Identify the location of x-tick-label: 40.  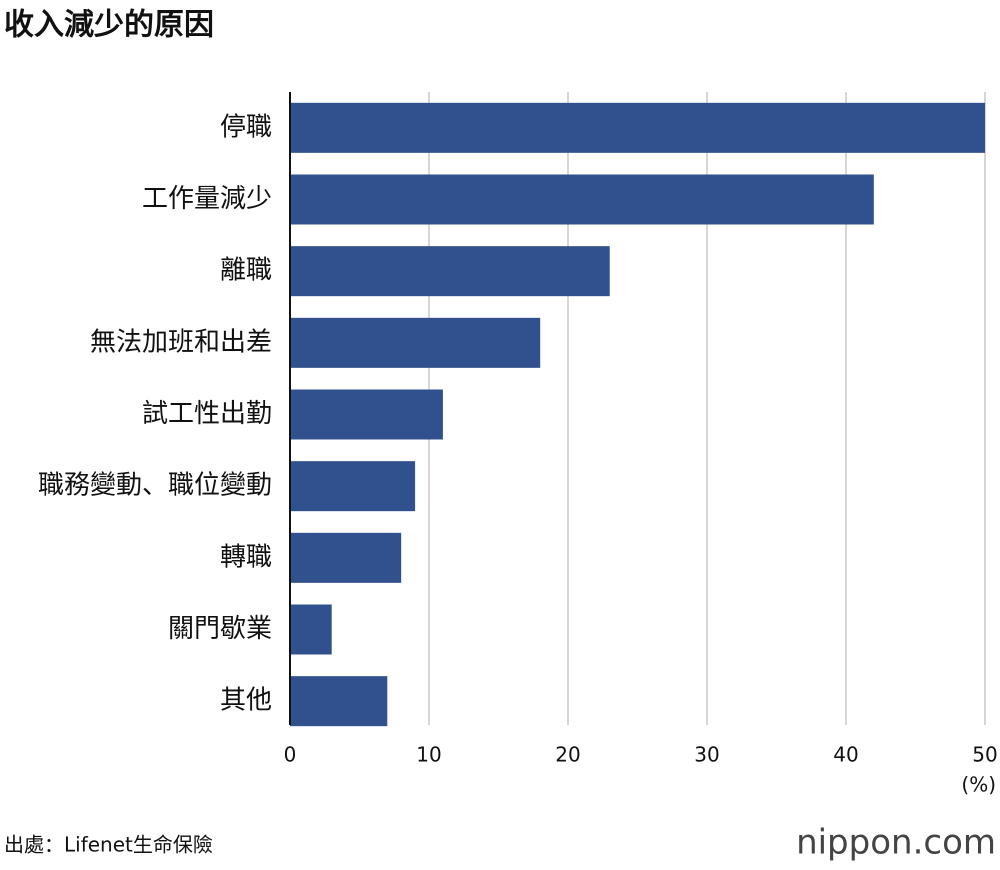
(845, 755).